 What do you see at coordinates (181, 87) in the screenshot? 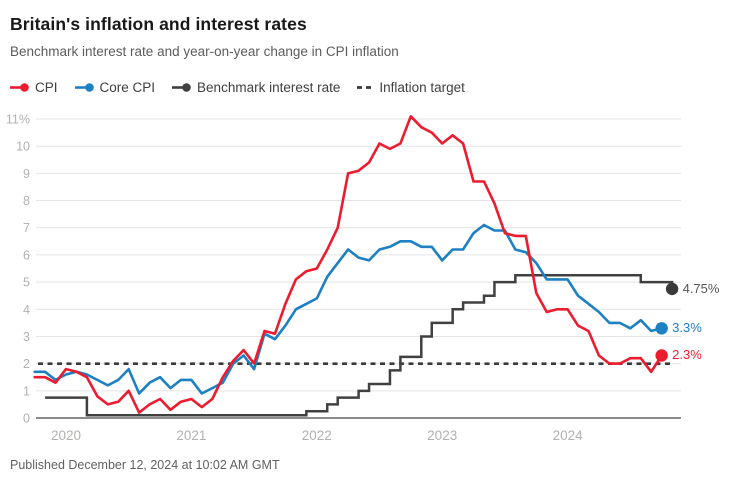
I see `benchmark-rate-line-dot-marker-icon` at bounding box center [181, 87].